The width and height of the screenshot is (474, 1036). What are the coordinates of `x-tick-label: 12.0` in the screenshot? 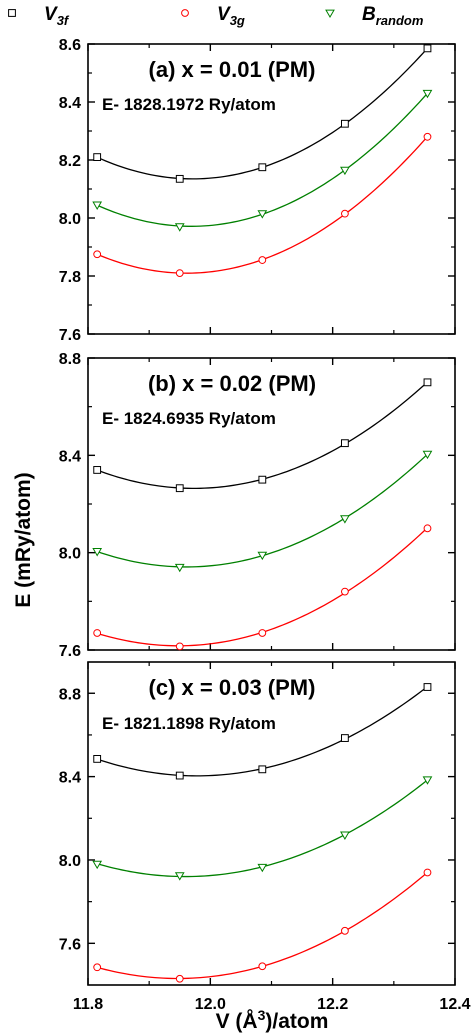 It's located at (210, 1004).